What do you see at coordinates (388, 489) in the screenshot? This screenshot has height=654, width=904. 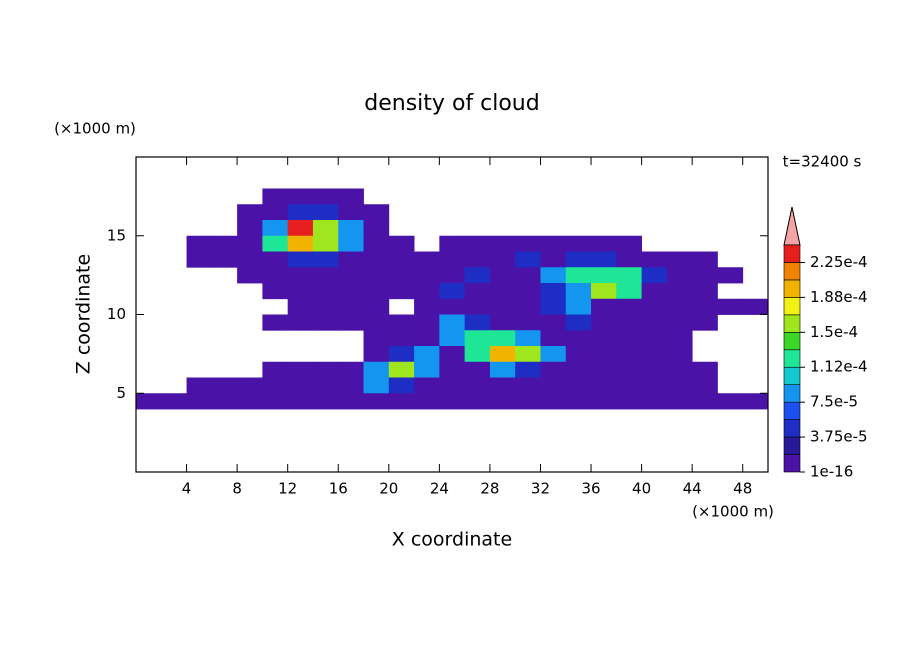 I see `x-tick-label: 20` at bounding box center [388, 489].